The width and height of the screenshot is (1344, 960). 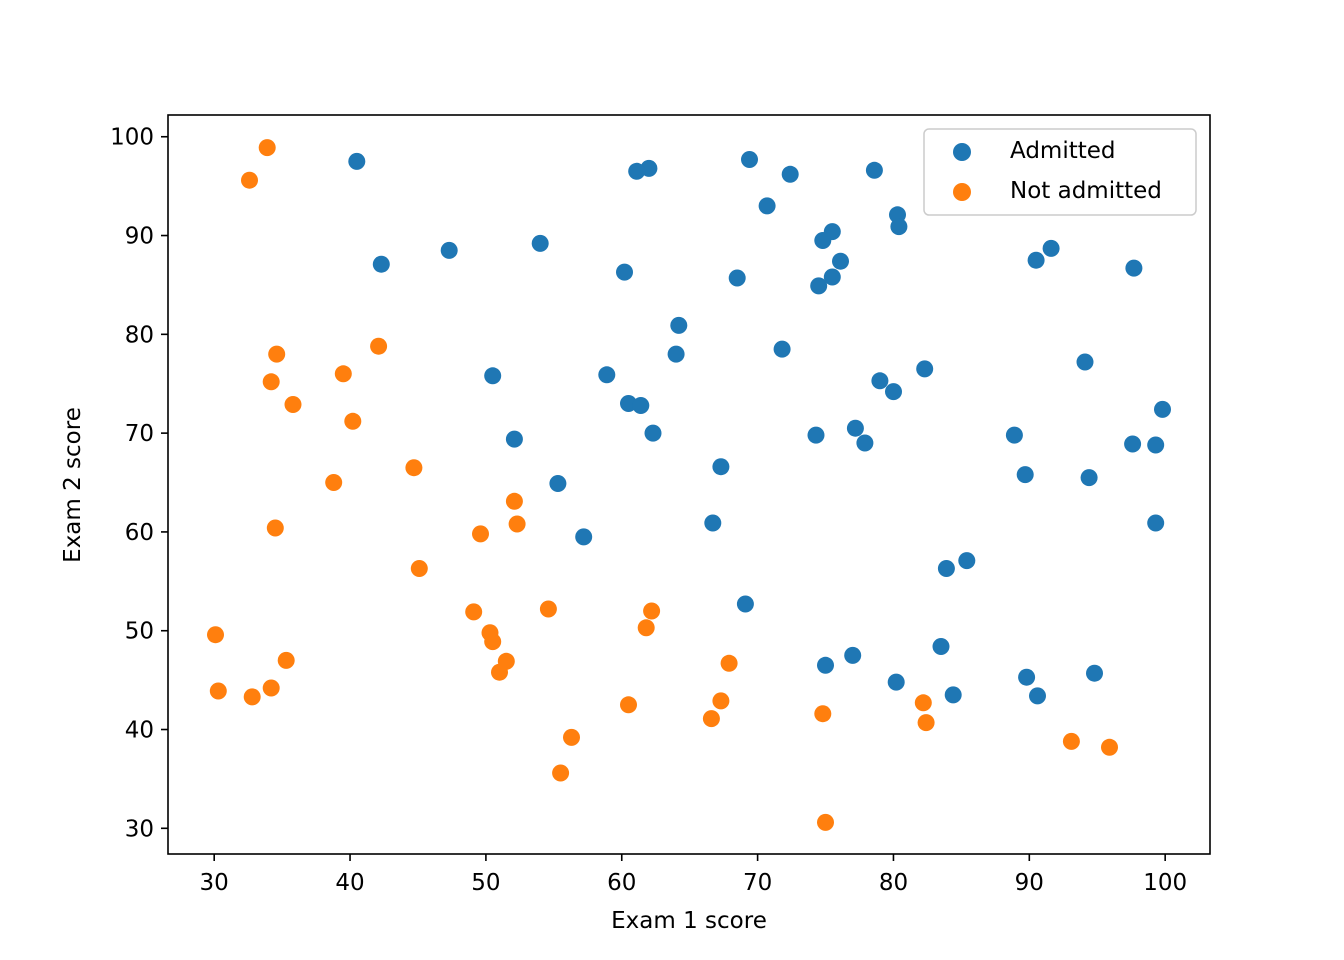 What do you see at coordinates (139, 632) in the screenshot?
I see `y-tick-label: 50` at bounding box center [139, 632].